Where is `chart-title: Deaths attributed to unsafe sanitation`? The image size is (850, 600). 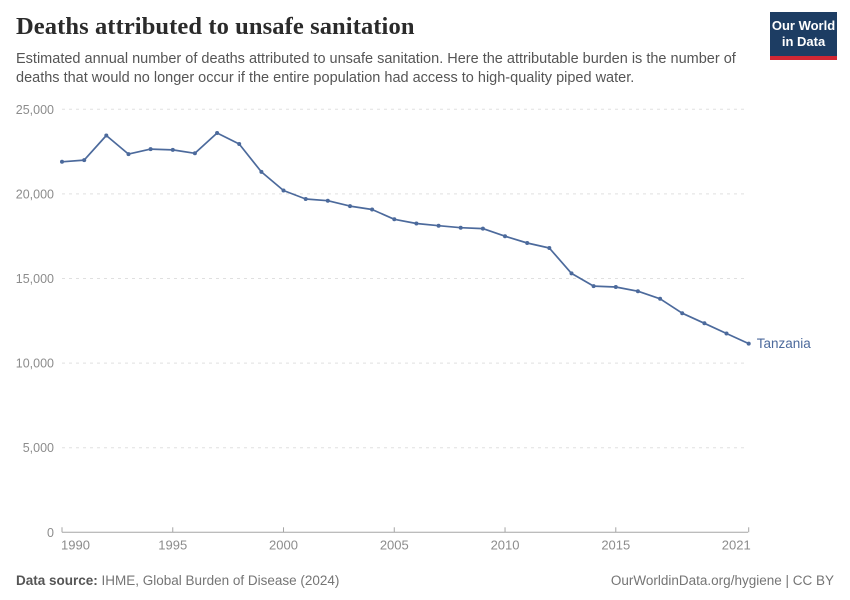
chart-title: Deaths attributed to unsafe sanitation is located at coordinates (215, 26).